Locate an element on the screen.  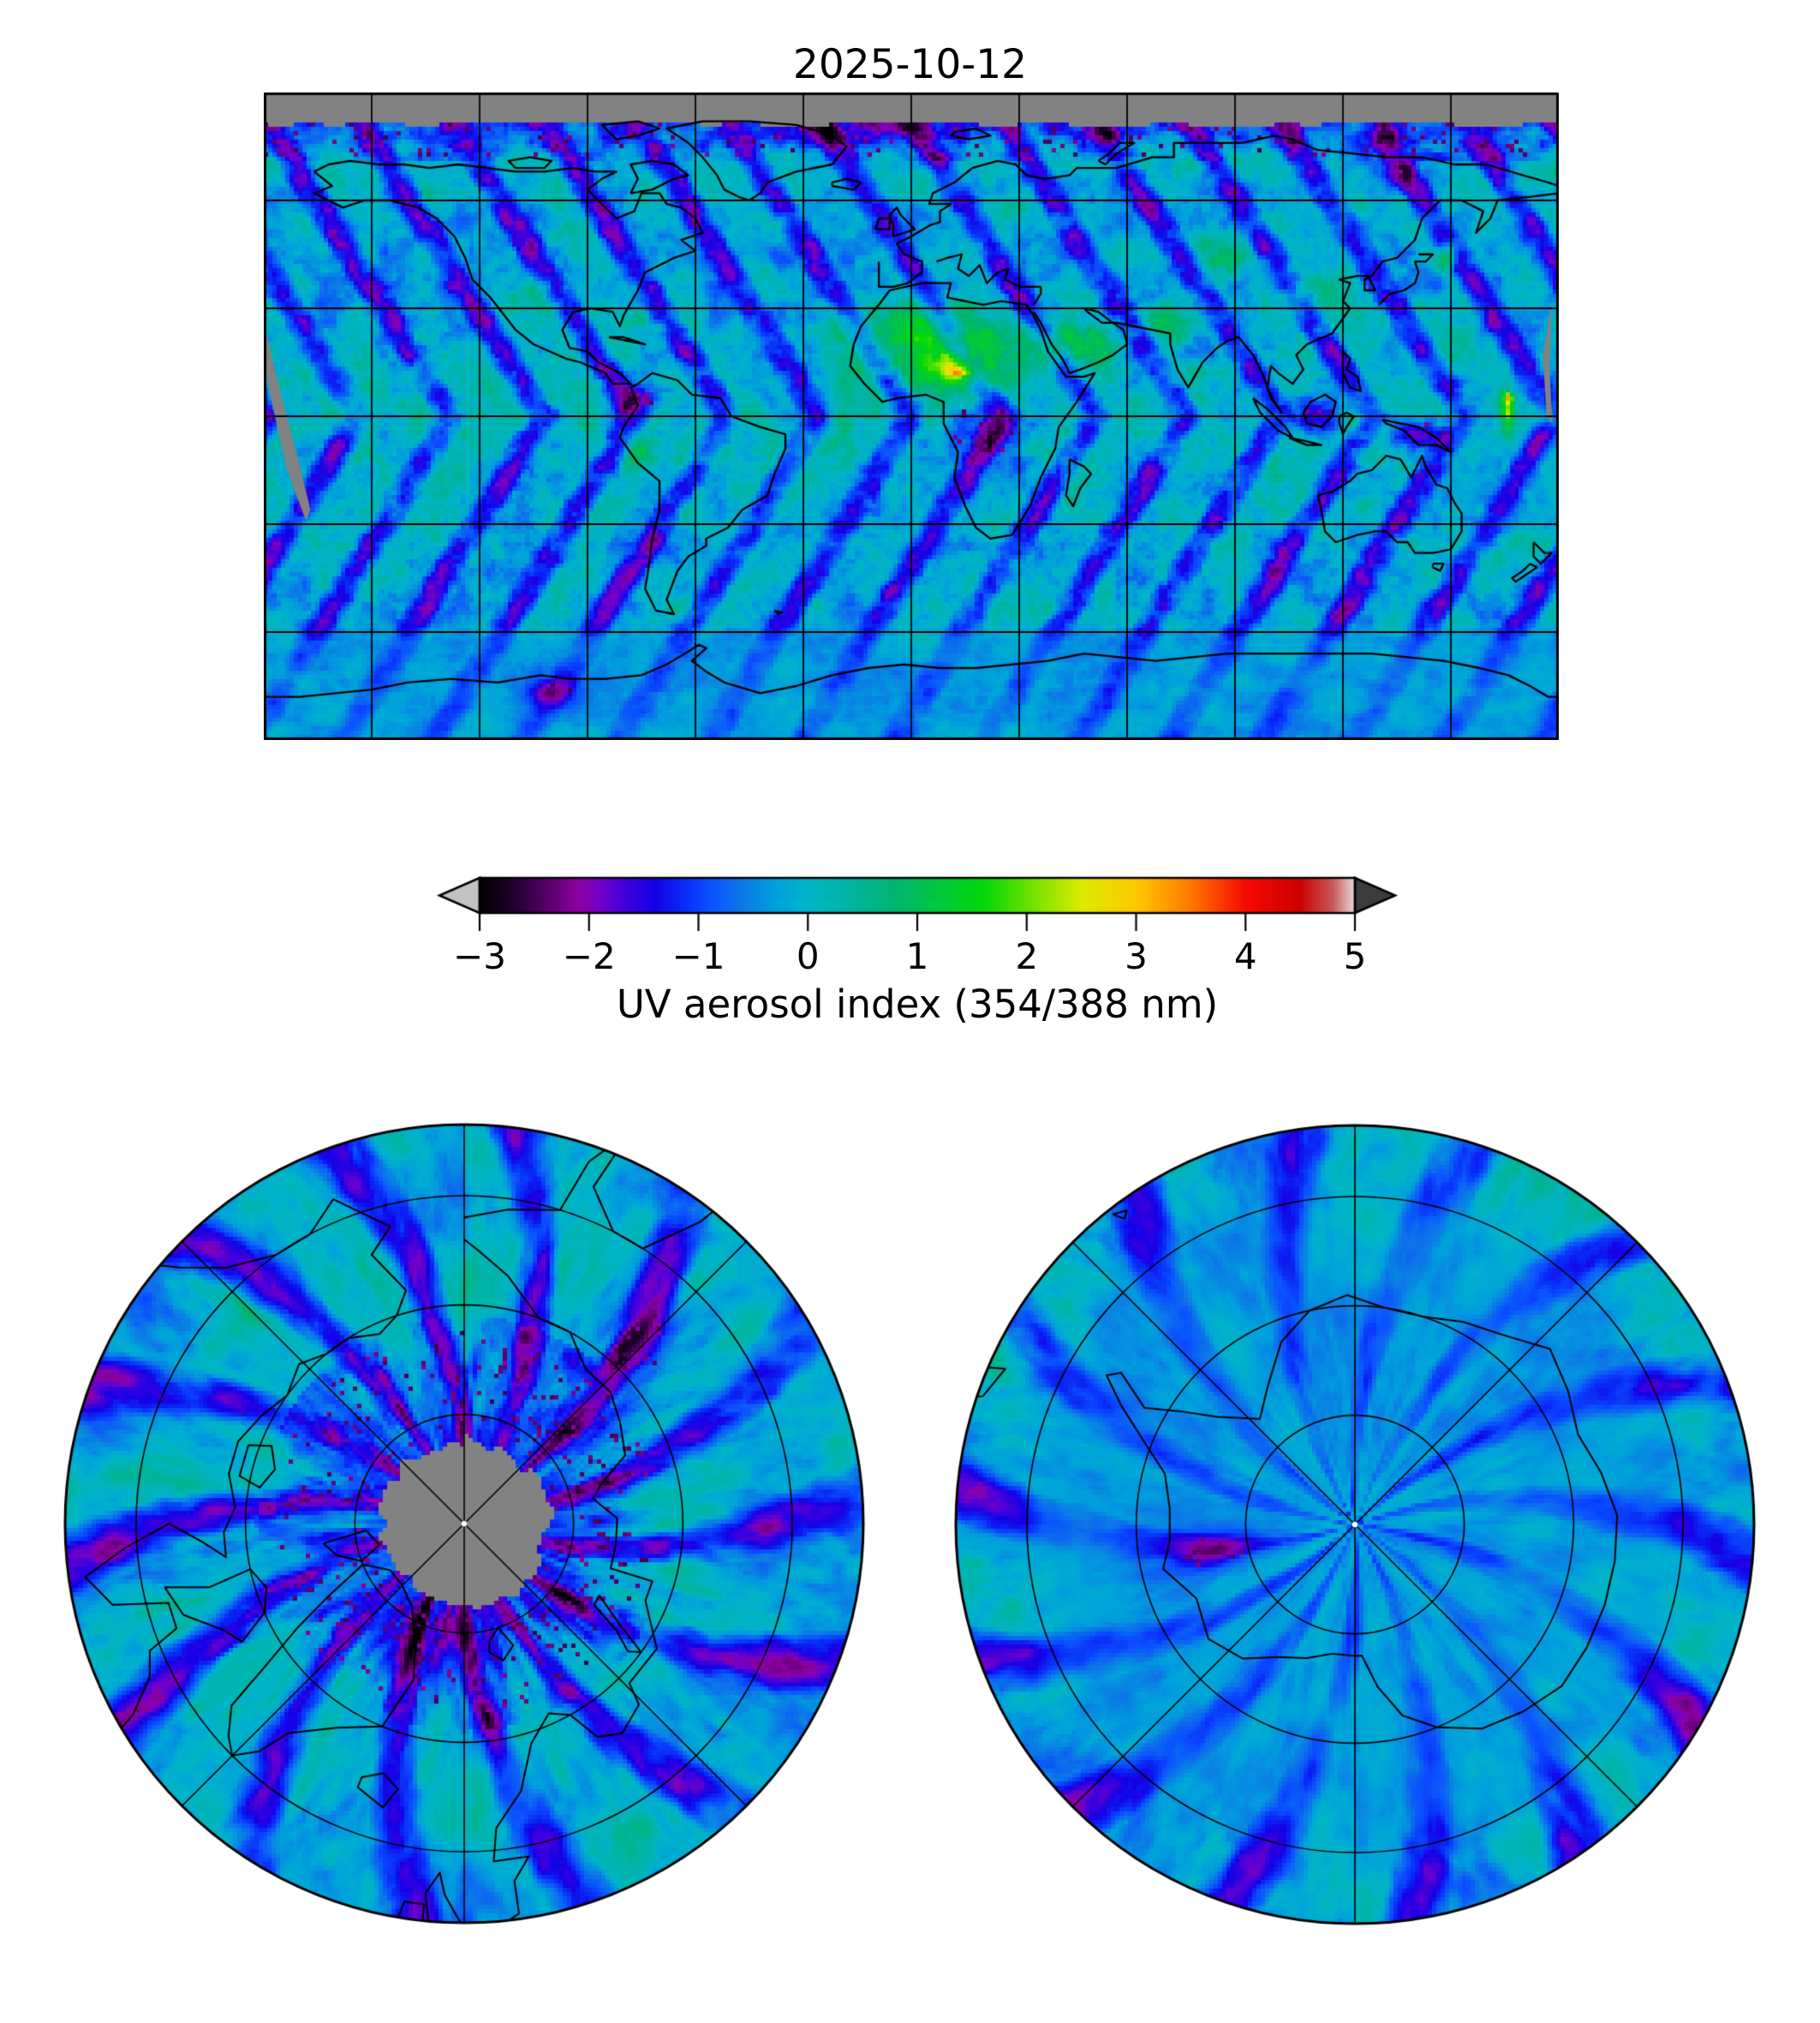
colorbar-tick-label: 2 is located at coordinates (1027, 956).